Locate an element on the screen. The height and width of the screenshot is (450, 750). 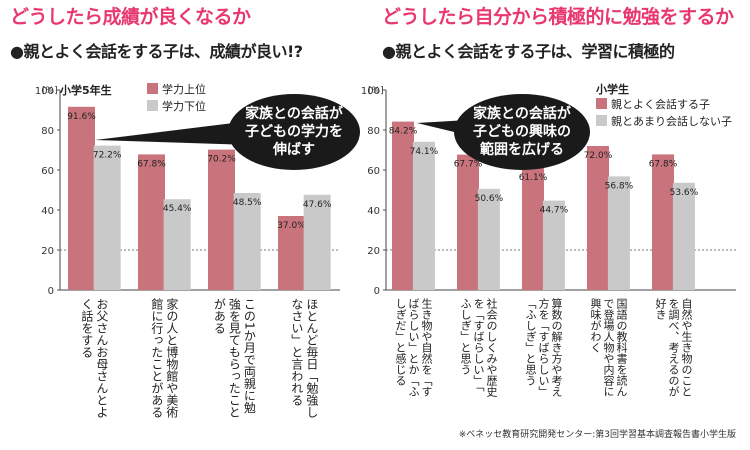
svg-text: 興味がわく is located at coordinates (595, 325).